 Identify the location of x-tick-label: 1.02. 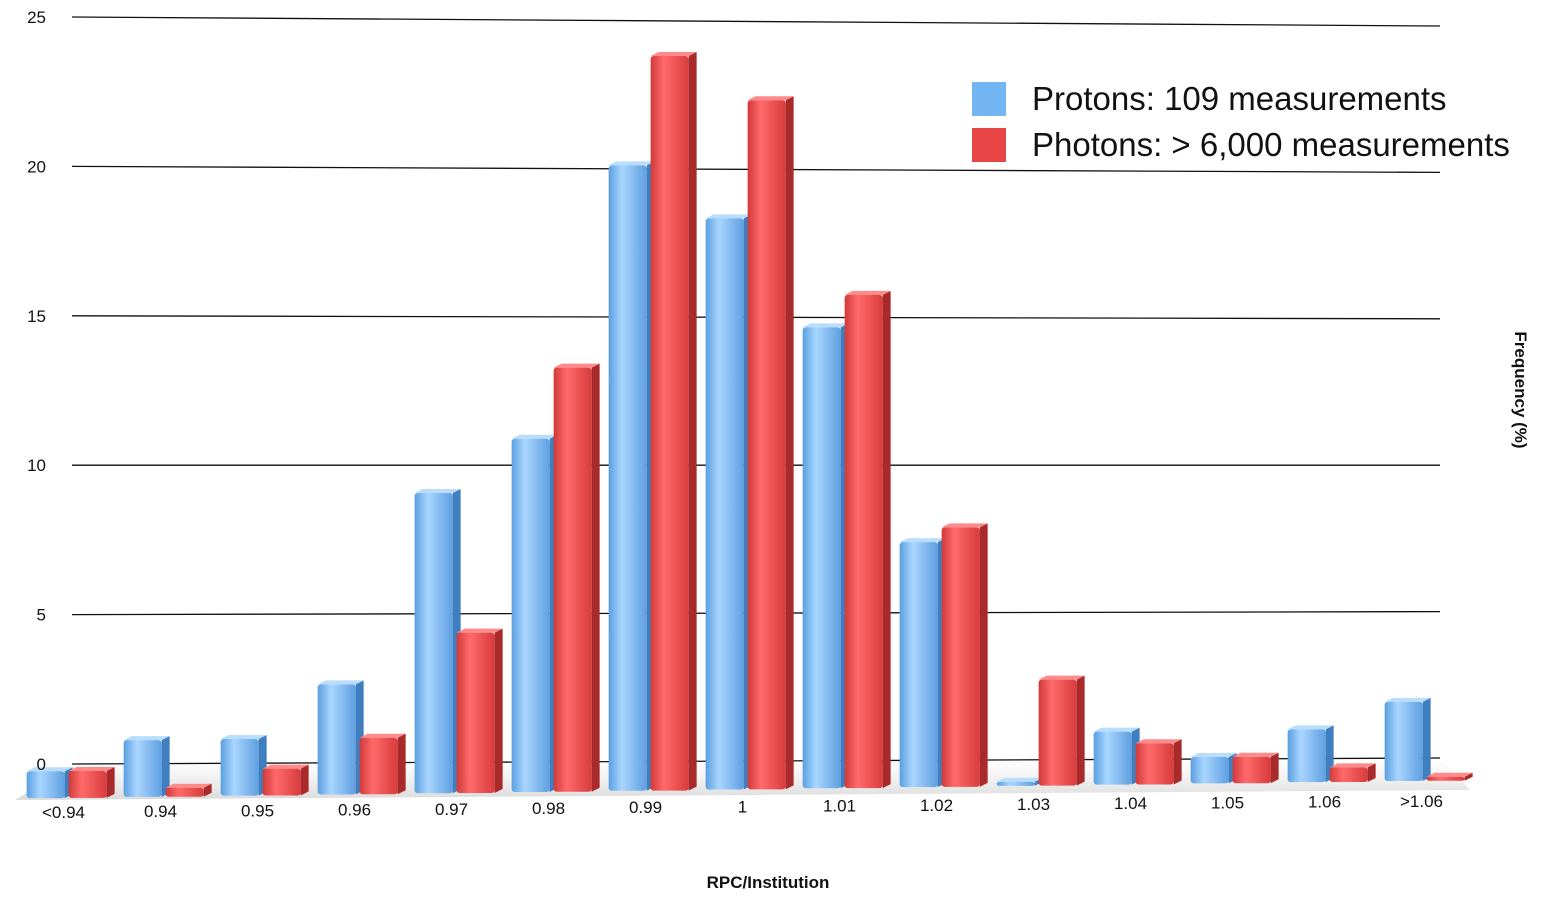
(936, 805).